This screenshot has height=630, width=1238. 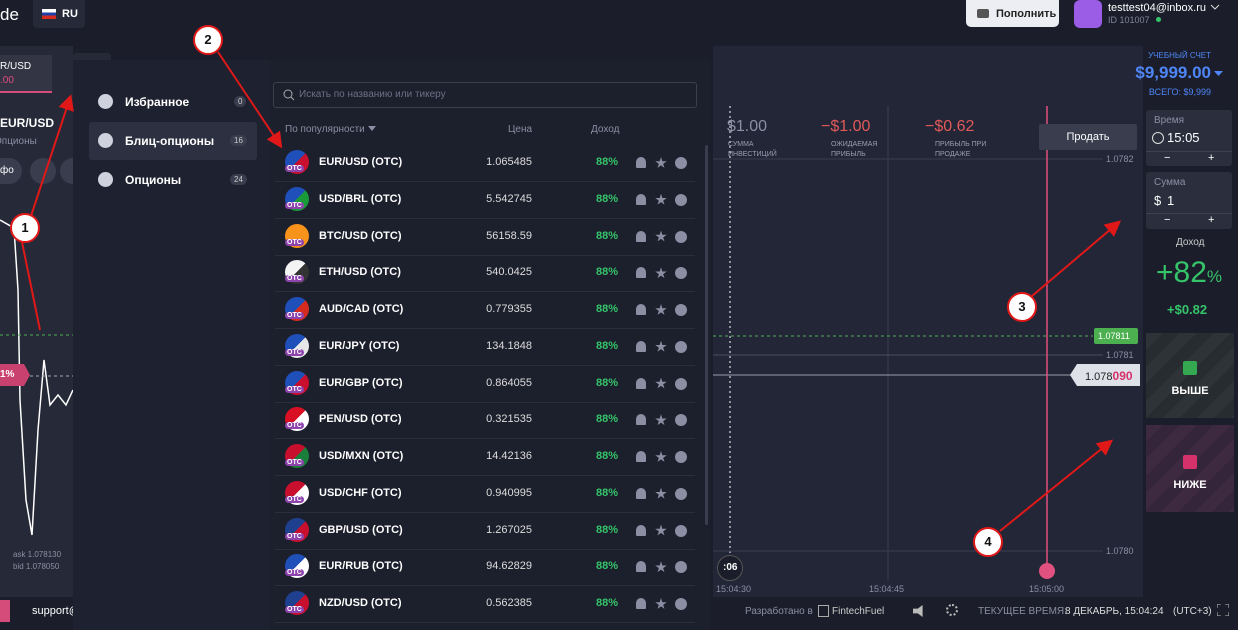 I want to click on asset-price: 1.065485, so click(x=509, y=162).